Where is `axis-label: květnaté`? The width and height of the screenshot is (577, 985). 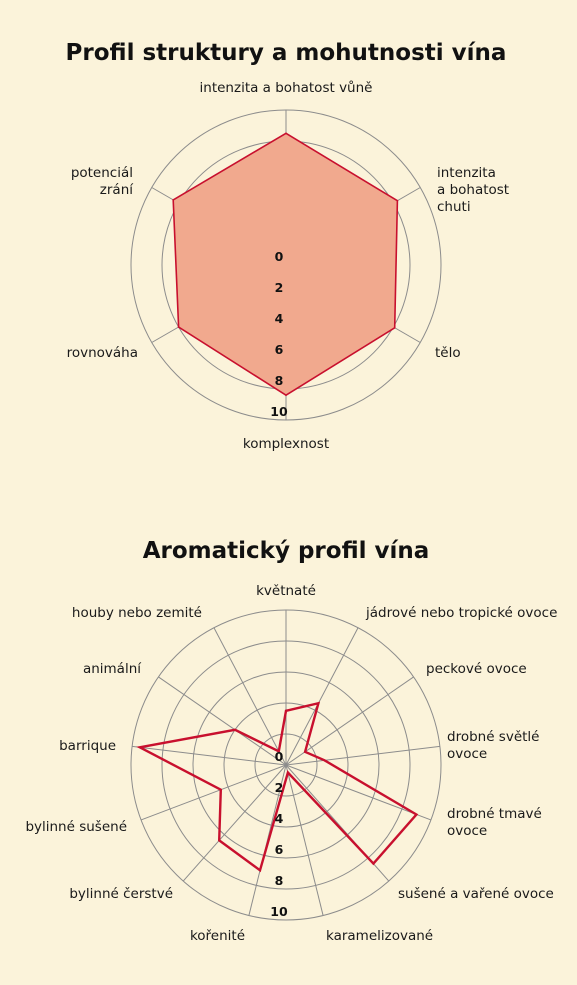
axis-label: květnaté is located at coordinates (286, 591).